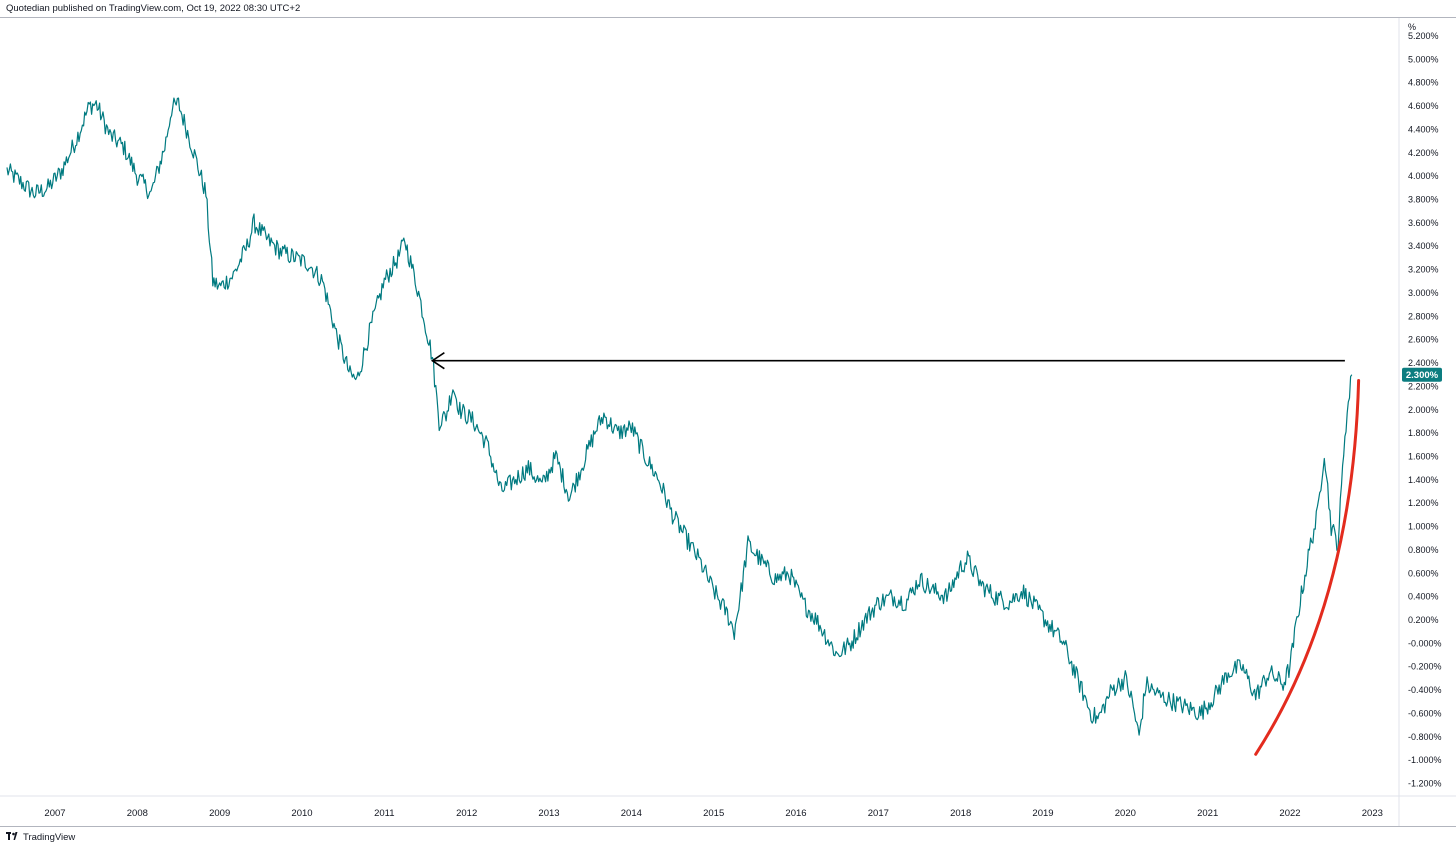  Describe the element at coordinates (1423, 270) in the screenshot. I see `y-tick-label: 3.200%` at that location.